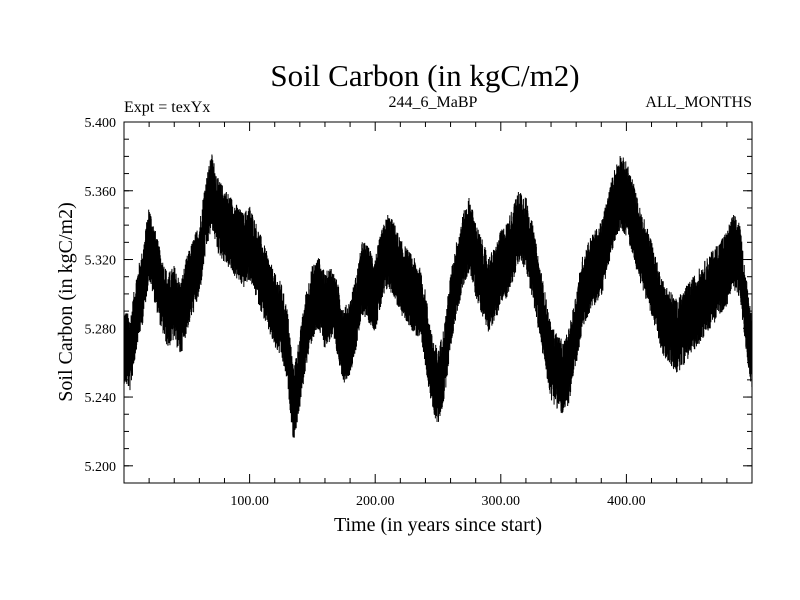 This screenshot has height=600, width=800. Describe the element at coordinates (501, 501) in the screenshot. I see `x-tick-label: 300.00` at that location.